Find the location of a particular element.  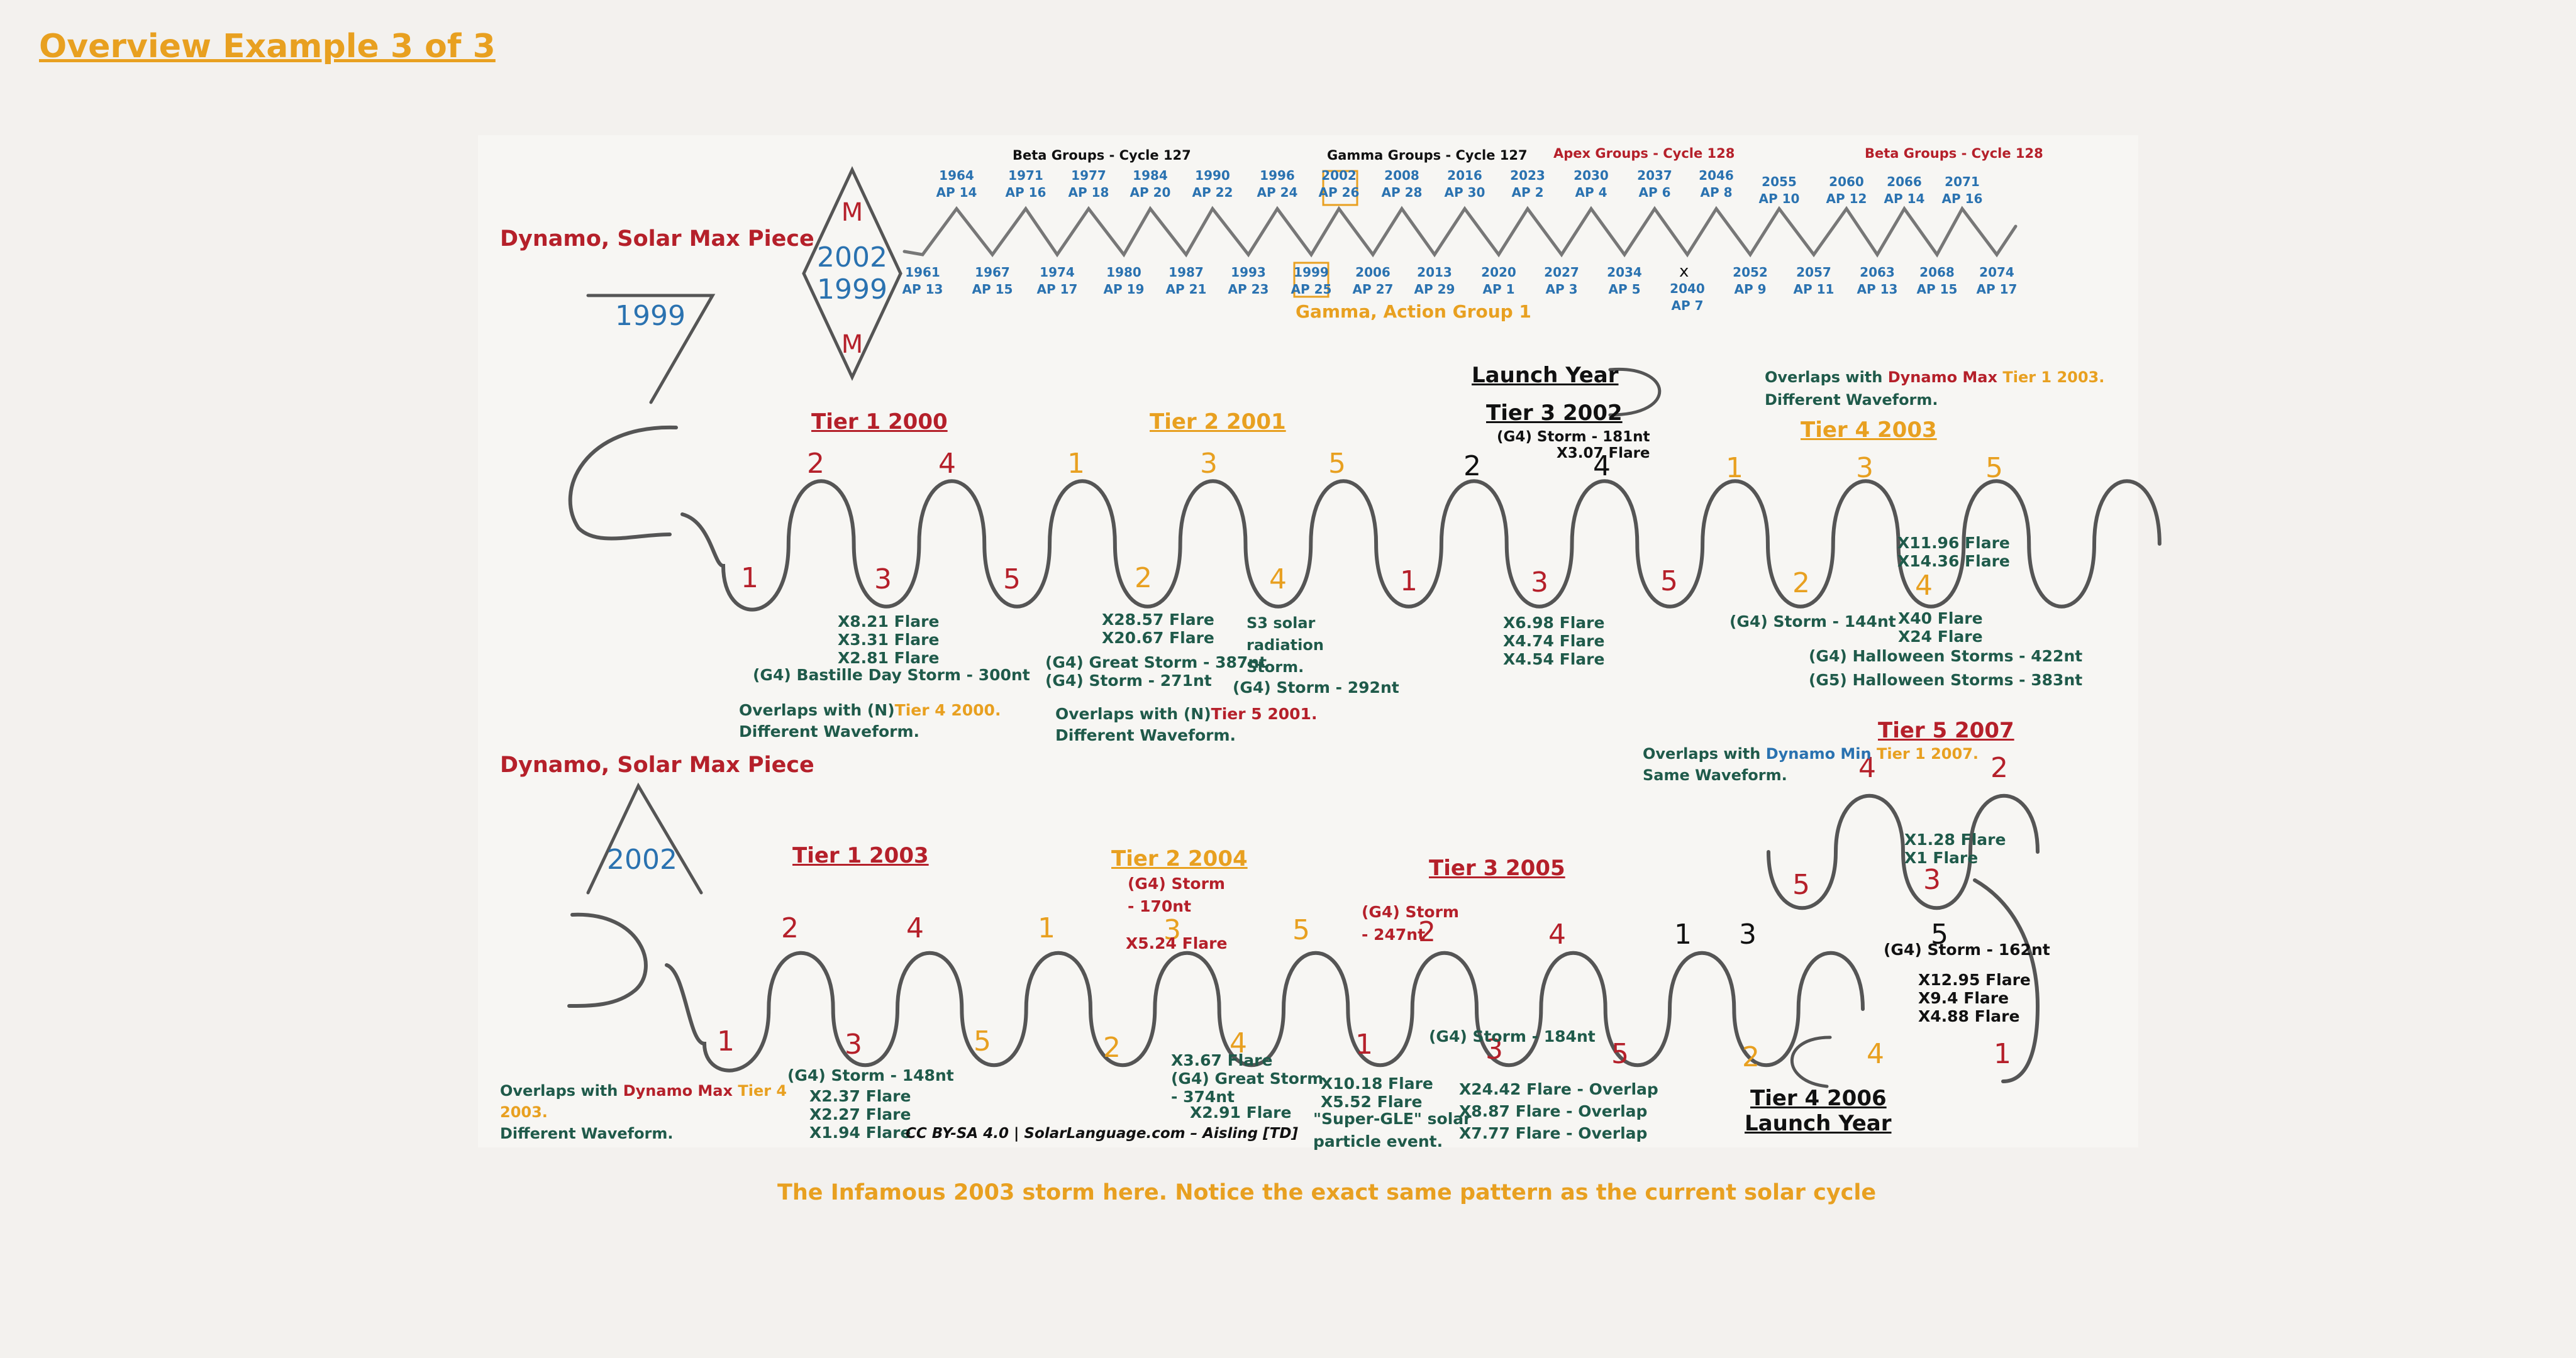

timeline-trough-ap: AP 11 is located at coordinates (1814, 289).